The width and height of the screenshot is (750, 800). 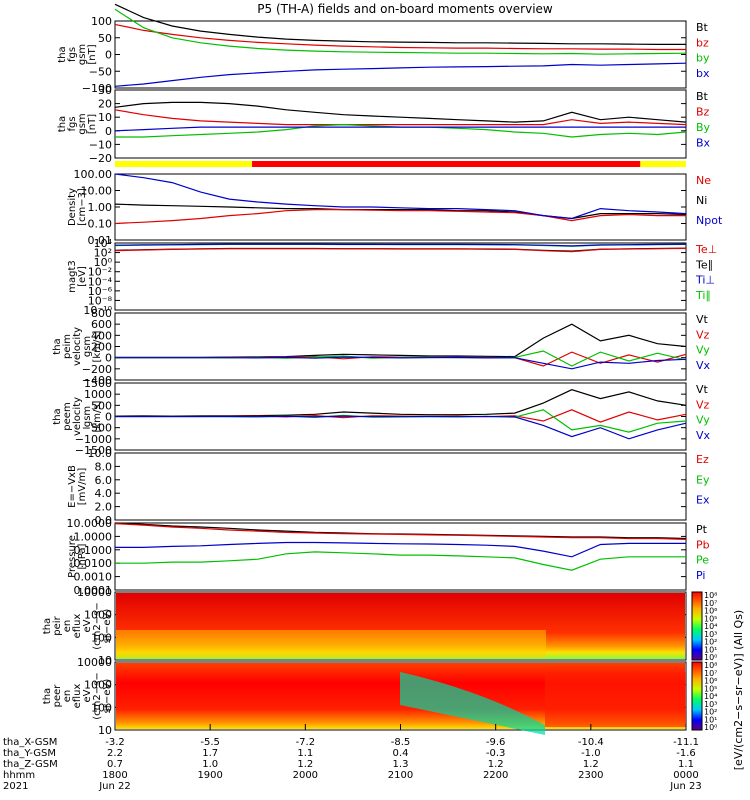 I want to click on y-axis-label: eV, so click(x=87, y=625).